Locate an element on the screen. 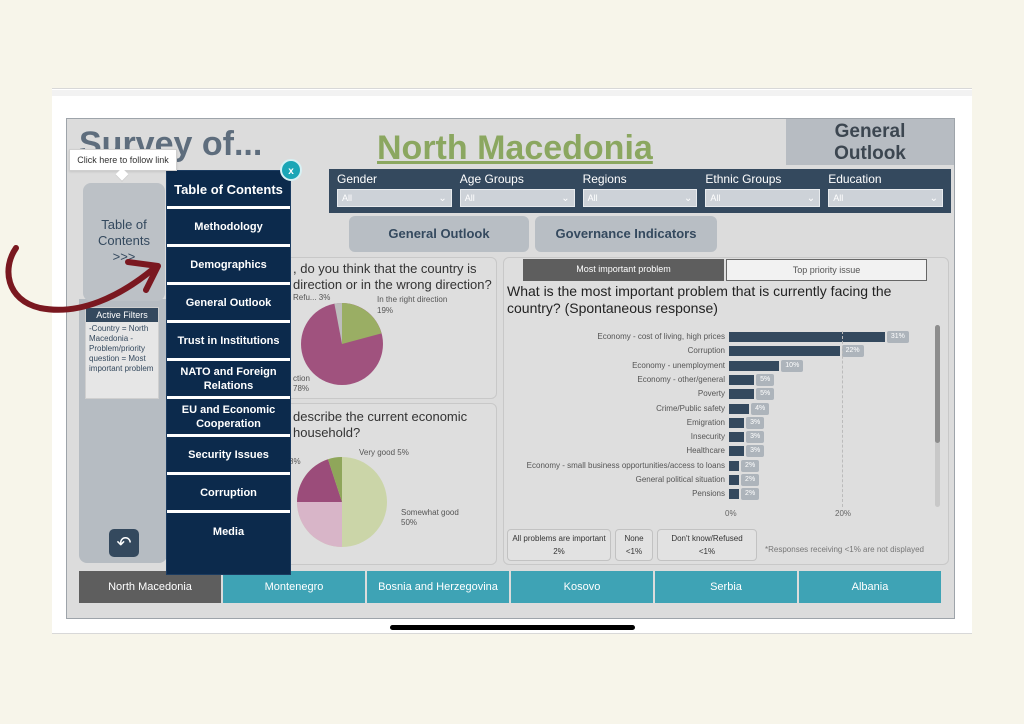 The width and height of the screenshot is (1024, 724). filter-education: Education All ⌄ is located at coordinates (885, 191).